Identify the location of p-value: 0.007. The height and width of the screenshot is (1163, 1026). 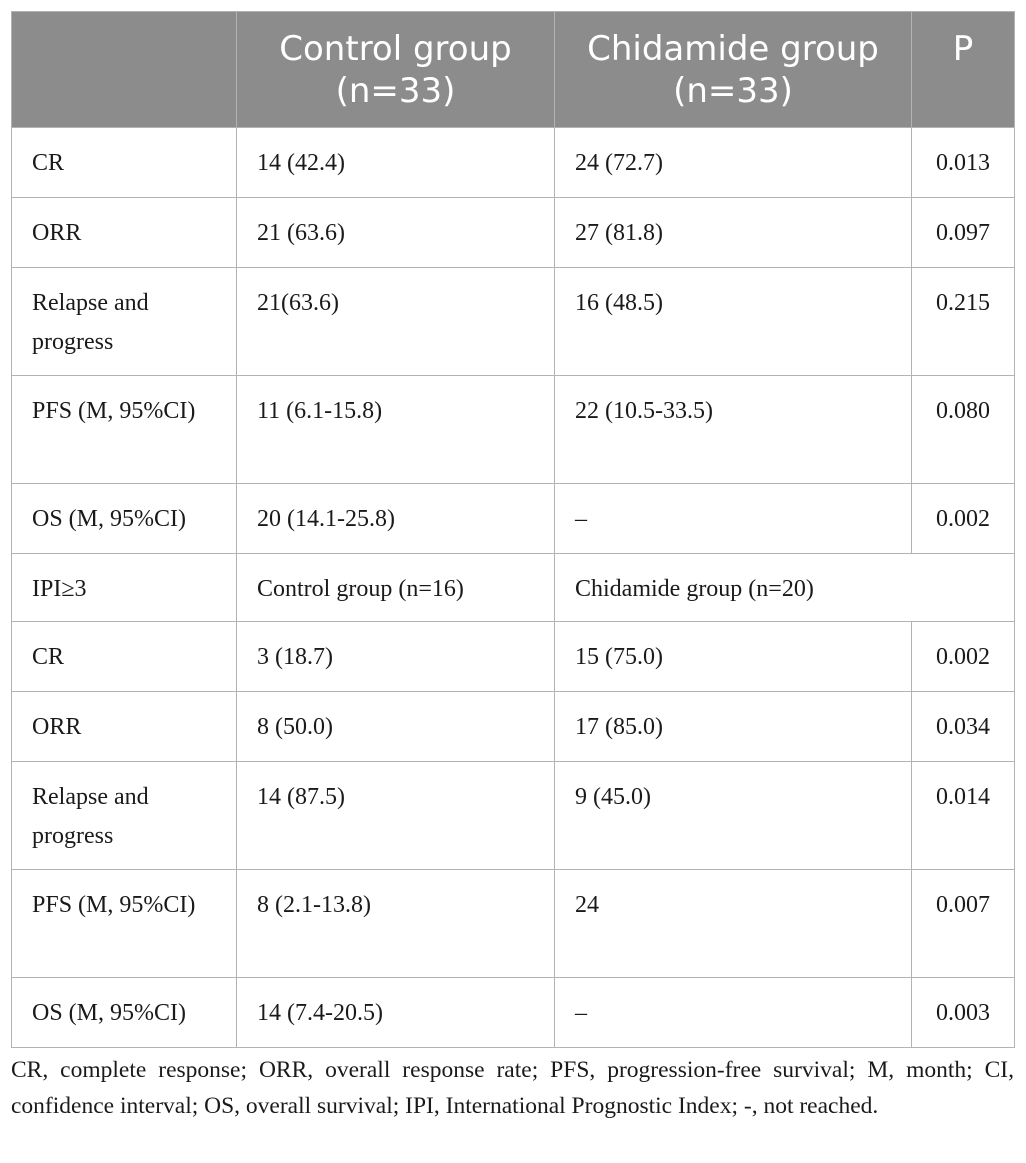
(963, 923).